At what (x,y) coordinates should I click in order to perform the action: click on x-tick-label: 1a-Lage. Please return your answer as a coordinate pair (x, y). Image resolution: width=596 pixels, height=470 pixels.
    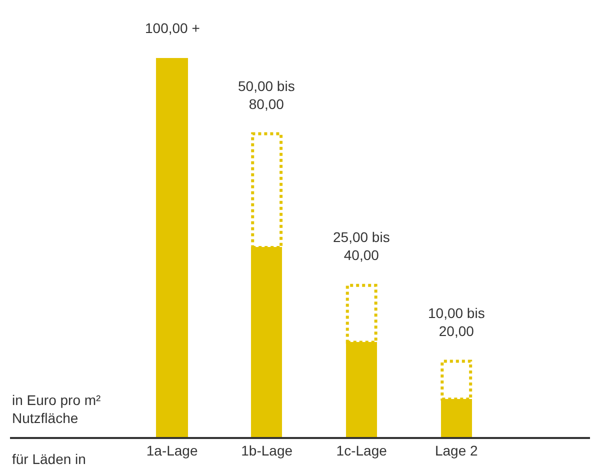
    Looking at the image, I should click on (172, 450).